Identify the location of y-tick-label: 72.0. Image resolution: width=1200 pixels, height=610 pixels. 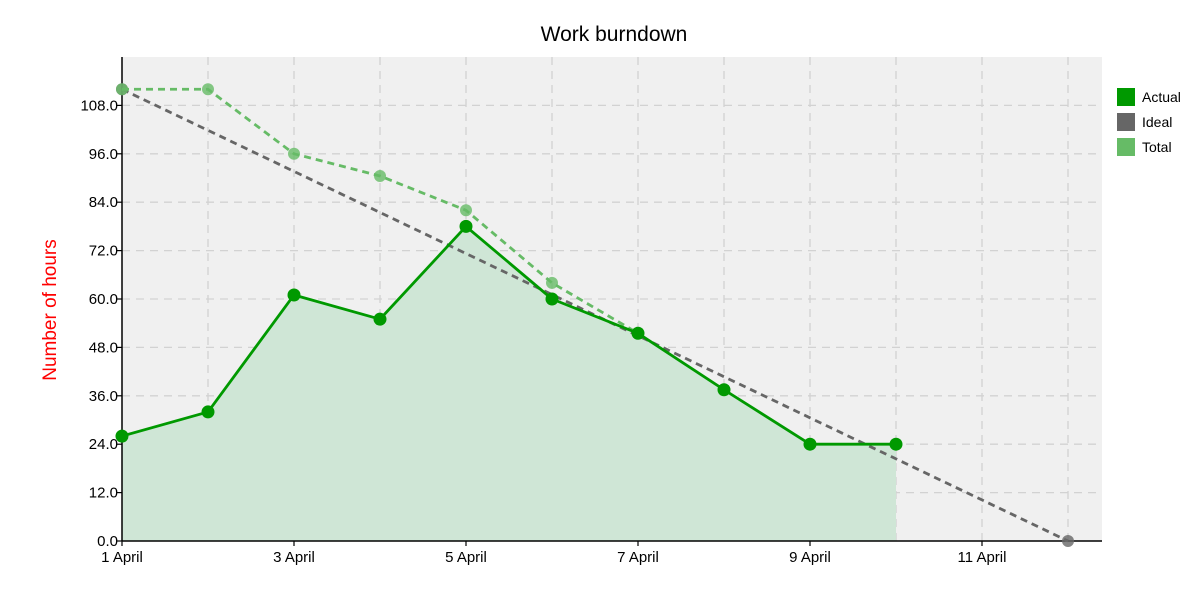
(103, 251).